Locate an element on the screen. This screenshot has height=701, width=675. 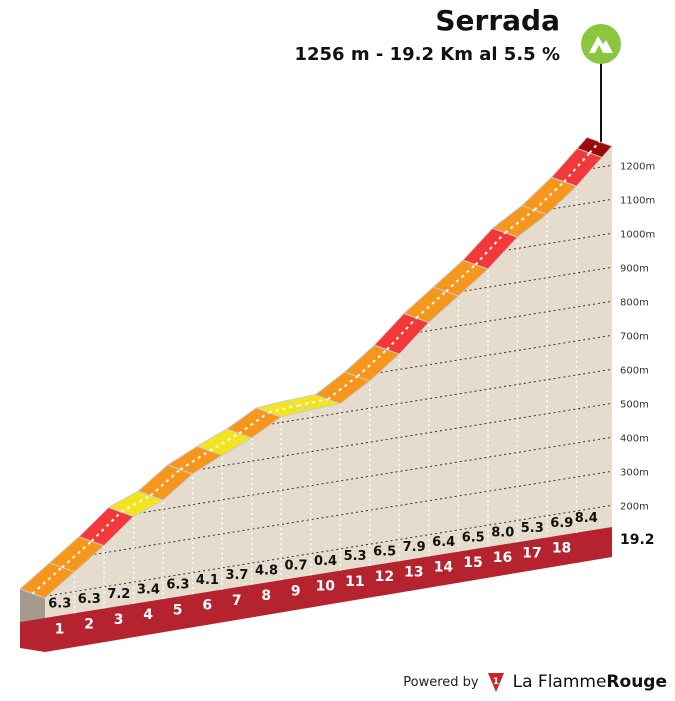
gradient-label: 4.8 is located at coordinates (266, 570).